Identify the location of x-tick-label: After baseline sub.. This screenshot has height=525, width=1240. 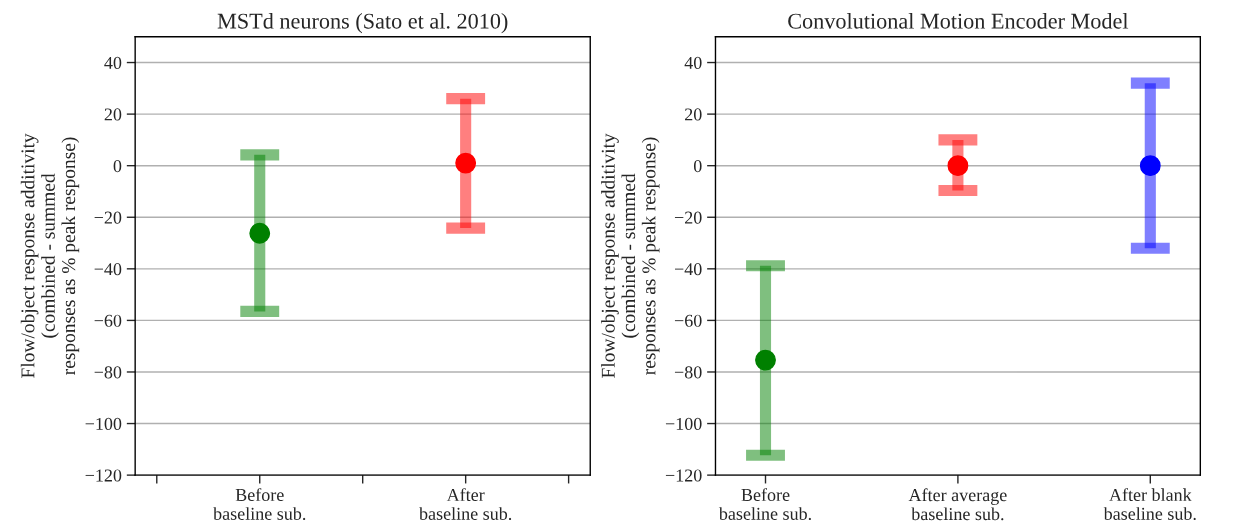
(465, 504).